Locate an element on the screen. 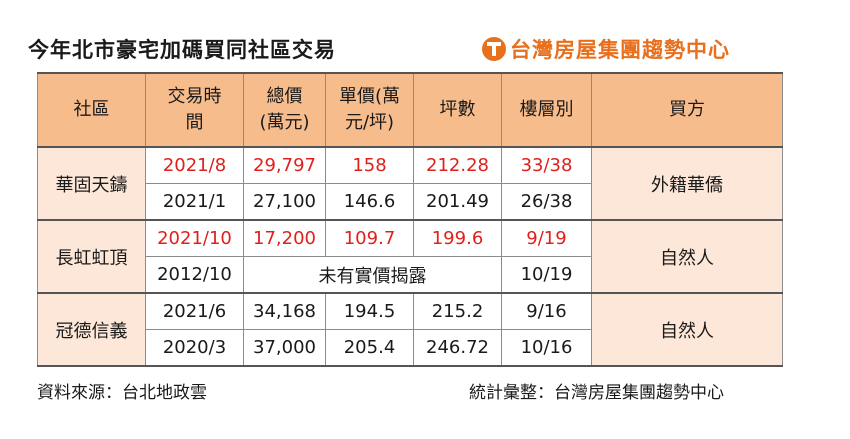 This screenshot has width=850, height=439. brand-name: 台灣房屋集團趨勢中心 is located at coordinates (620, 50).